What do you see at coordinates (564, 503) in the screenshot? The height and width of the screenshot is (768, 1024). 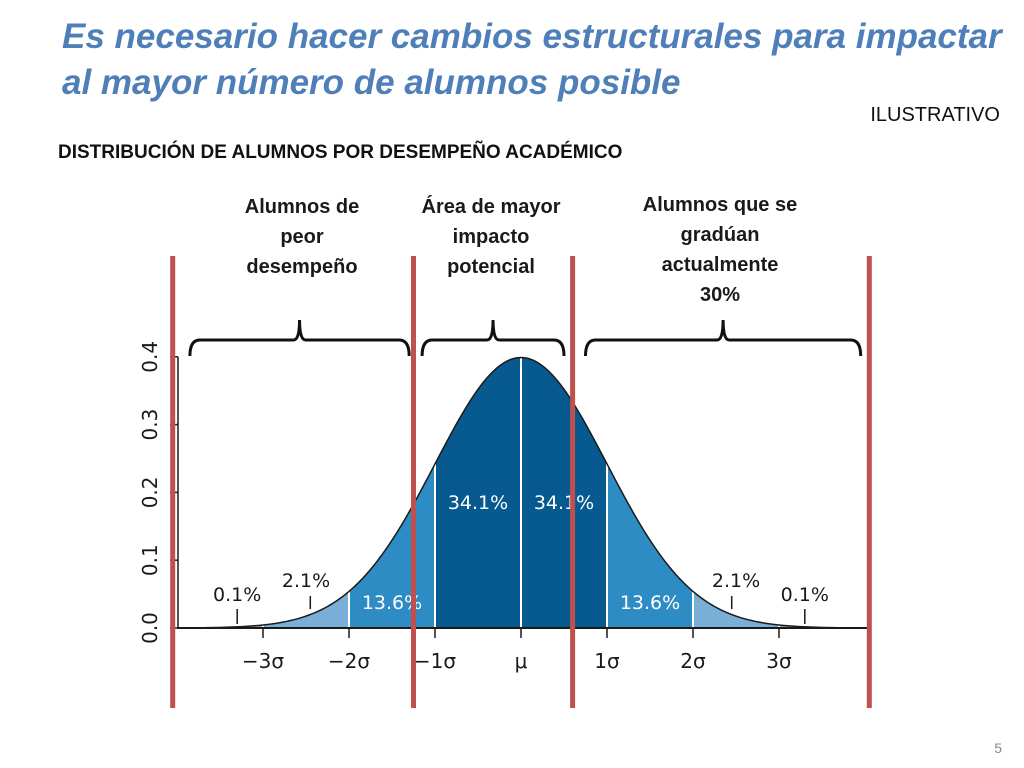 I see `percent-label-1: 34.1%` at bounding box center [564, 503].